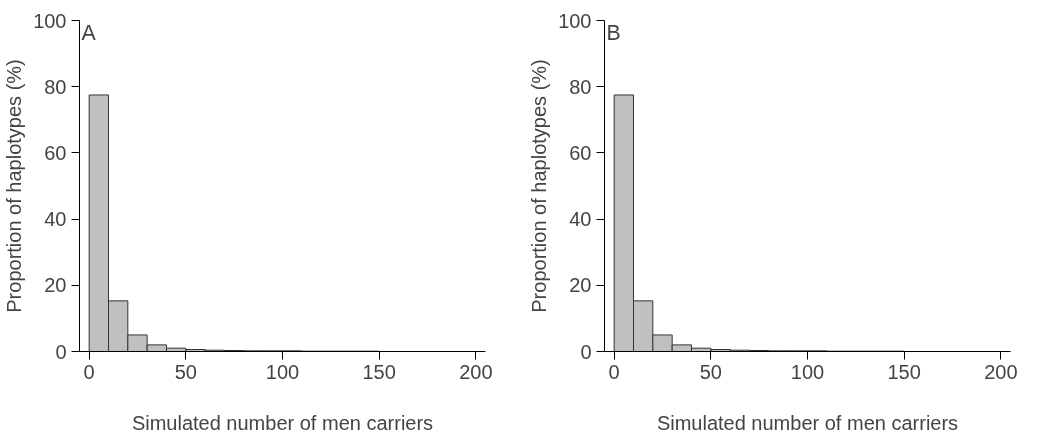  I want to click on chart-title: A, so click(89, 32).